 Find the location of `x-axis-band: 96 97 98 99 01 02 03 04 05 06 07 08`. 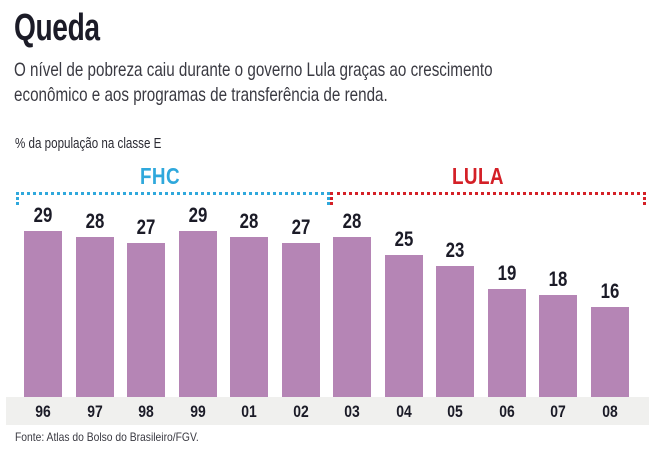

x-axis-band: 96 97 98 99 01 02 03 04 05 06 07 08 is located at coordinates (327, 411).